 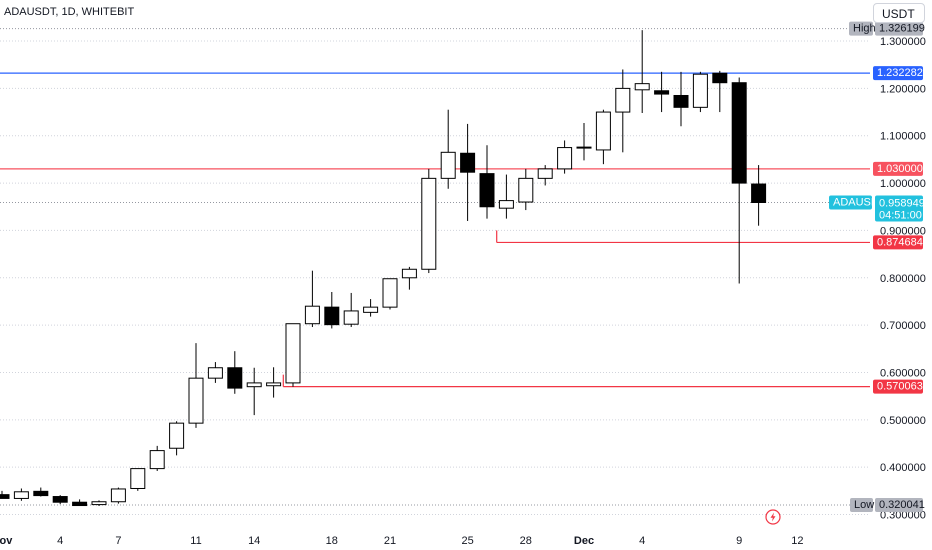 I want to click on low-value-bg, so click(x=899, y=505).